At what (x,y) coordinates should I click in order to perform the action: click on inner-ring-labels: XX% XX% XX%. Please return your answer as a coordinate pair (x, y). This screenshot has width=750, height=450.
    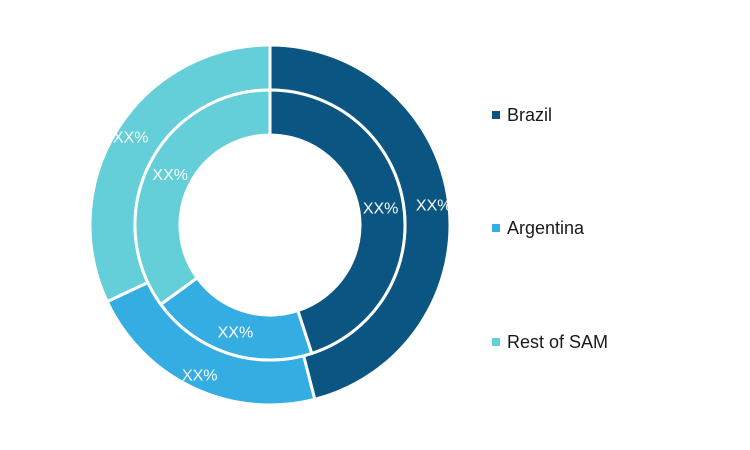
    Looking at the image, I should click on (275, 254).